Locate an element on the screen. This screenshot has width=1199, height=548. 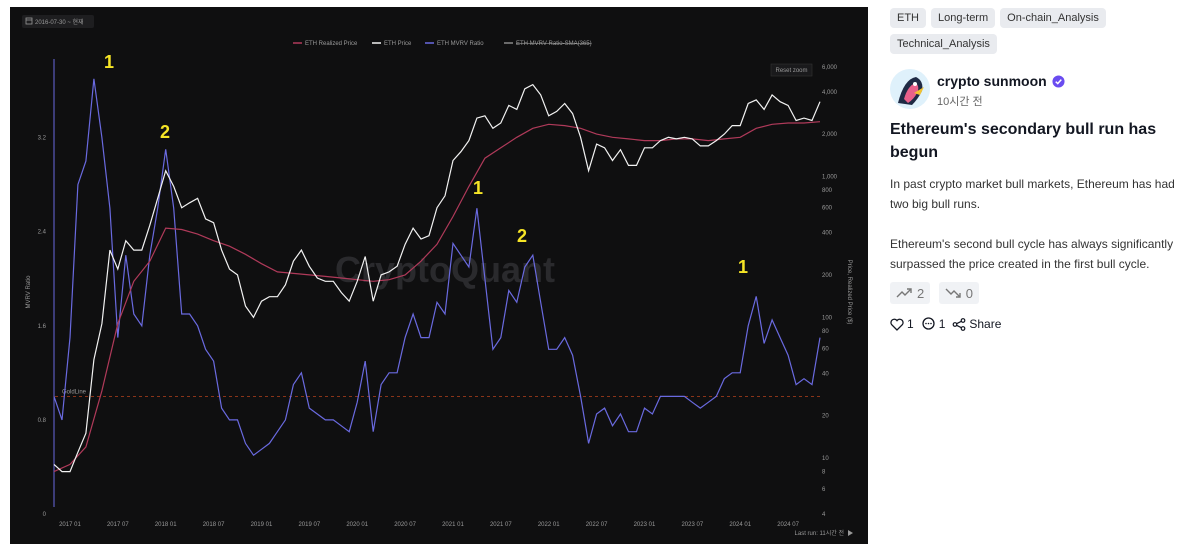
annotation-2-2018: 2 is located at coordinates (165, 132).